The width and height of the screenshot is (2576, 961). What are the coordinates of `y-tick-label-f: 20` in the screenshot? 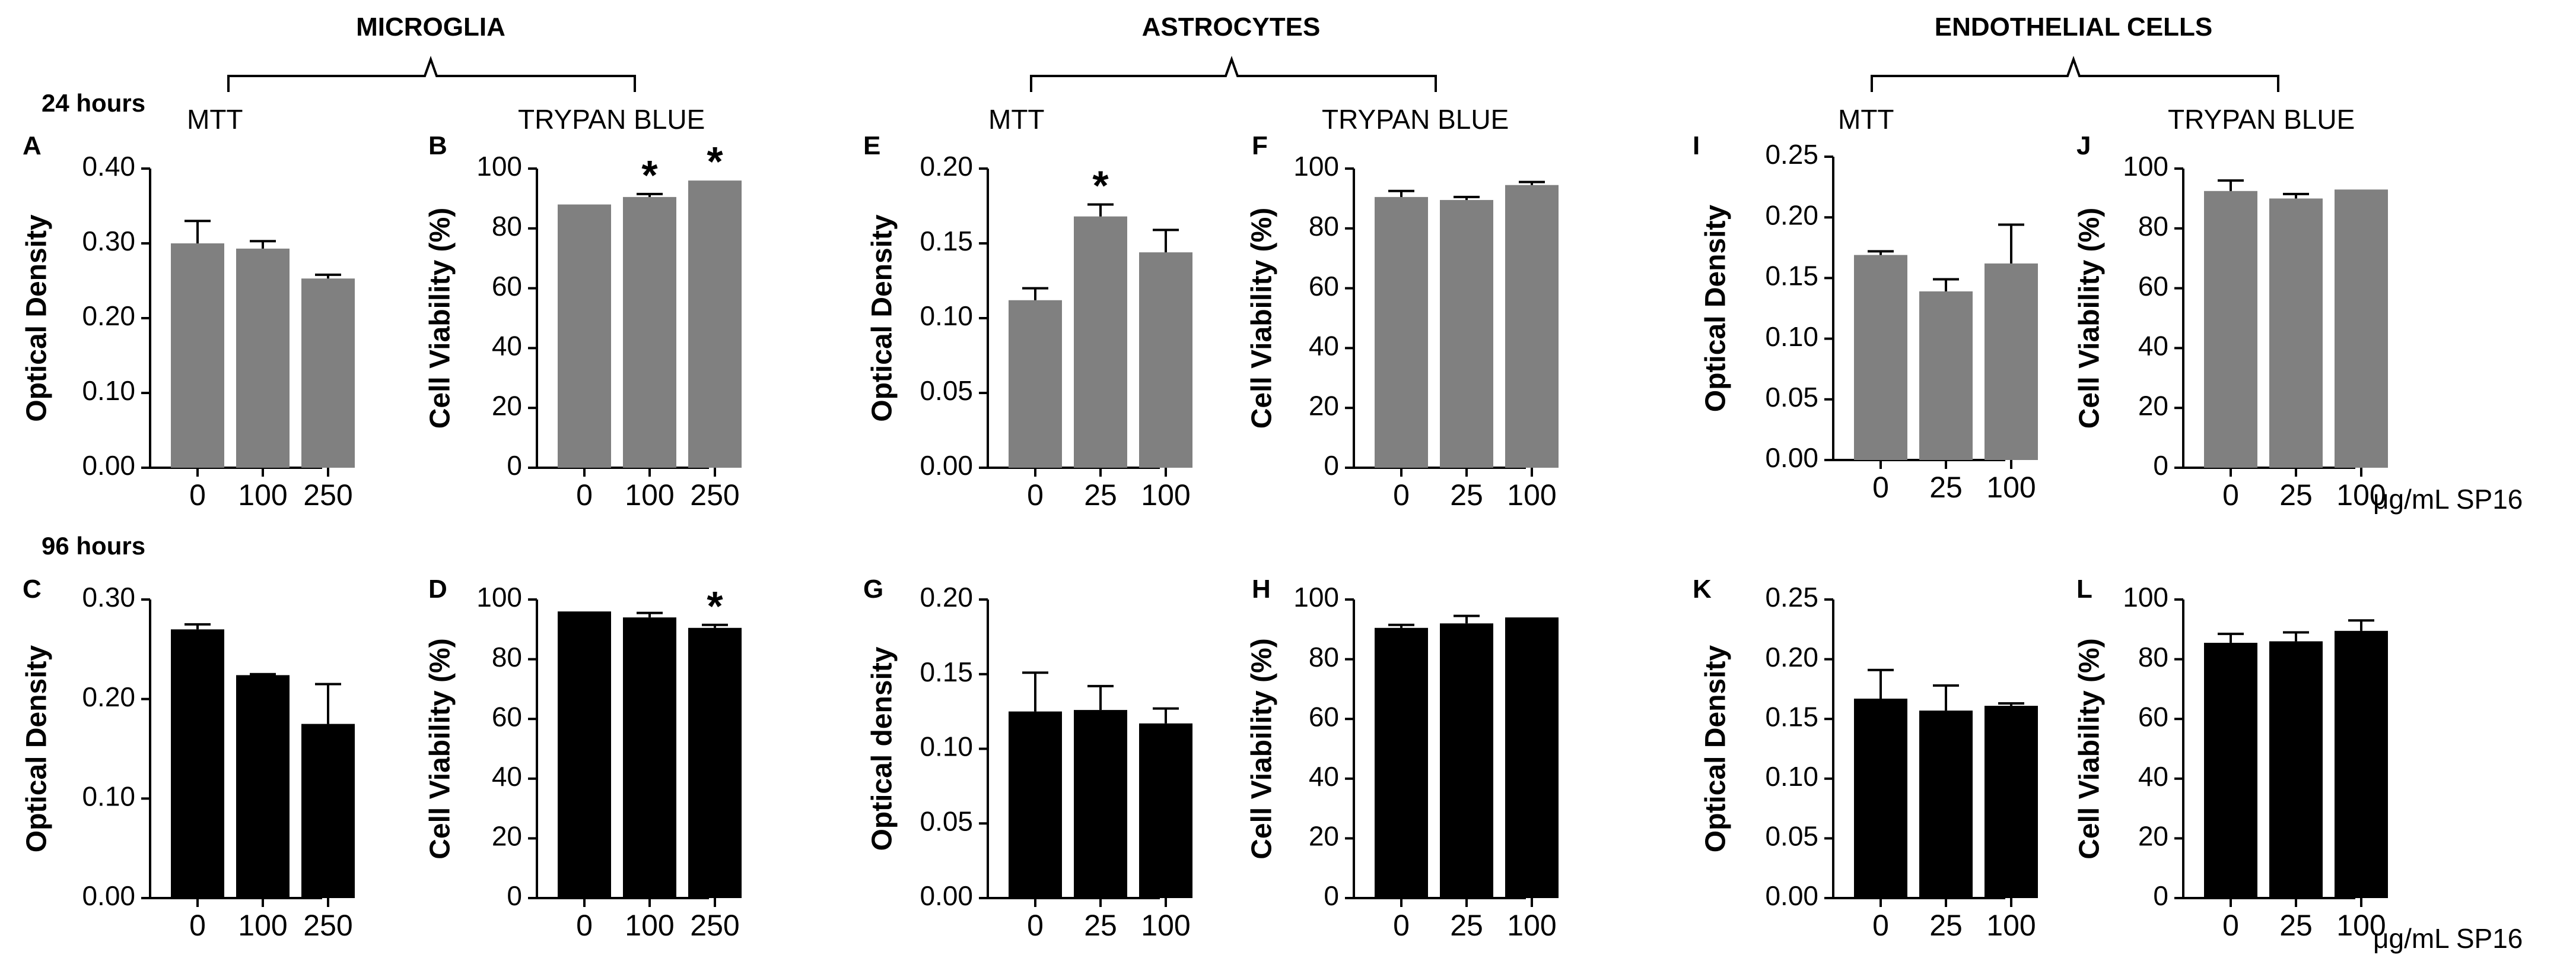 It's located at (1324, 405).